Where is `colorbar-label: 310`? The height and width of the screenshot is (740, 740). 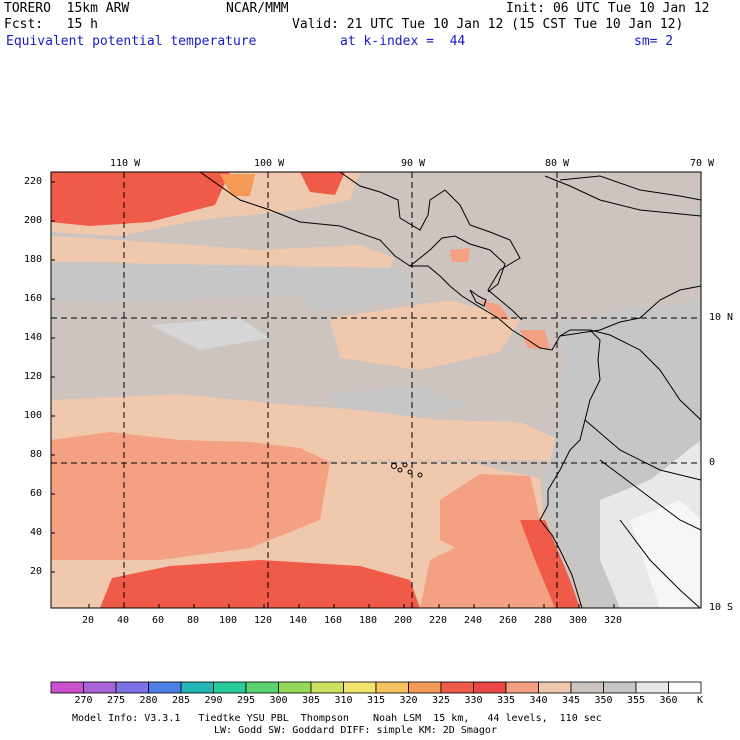
colorbar-label: 310 is located at coordinates (343, 700).